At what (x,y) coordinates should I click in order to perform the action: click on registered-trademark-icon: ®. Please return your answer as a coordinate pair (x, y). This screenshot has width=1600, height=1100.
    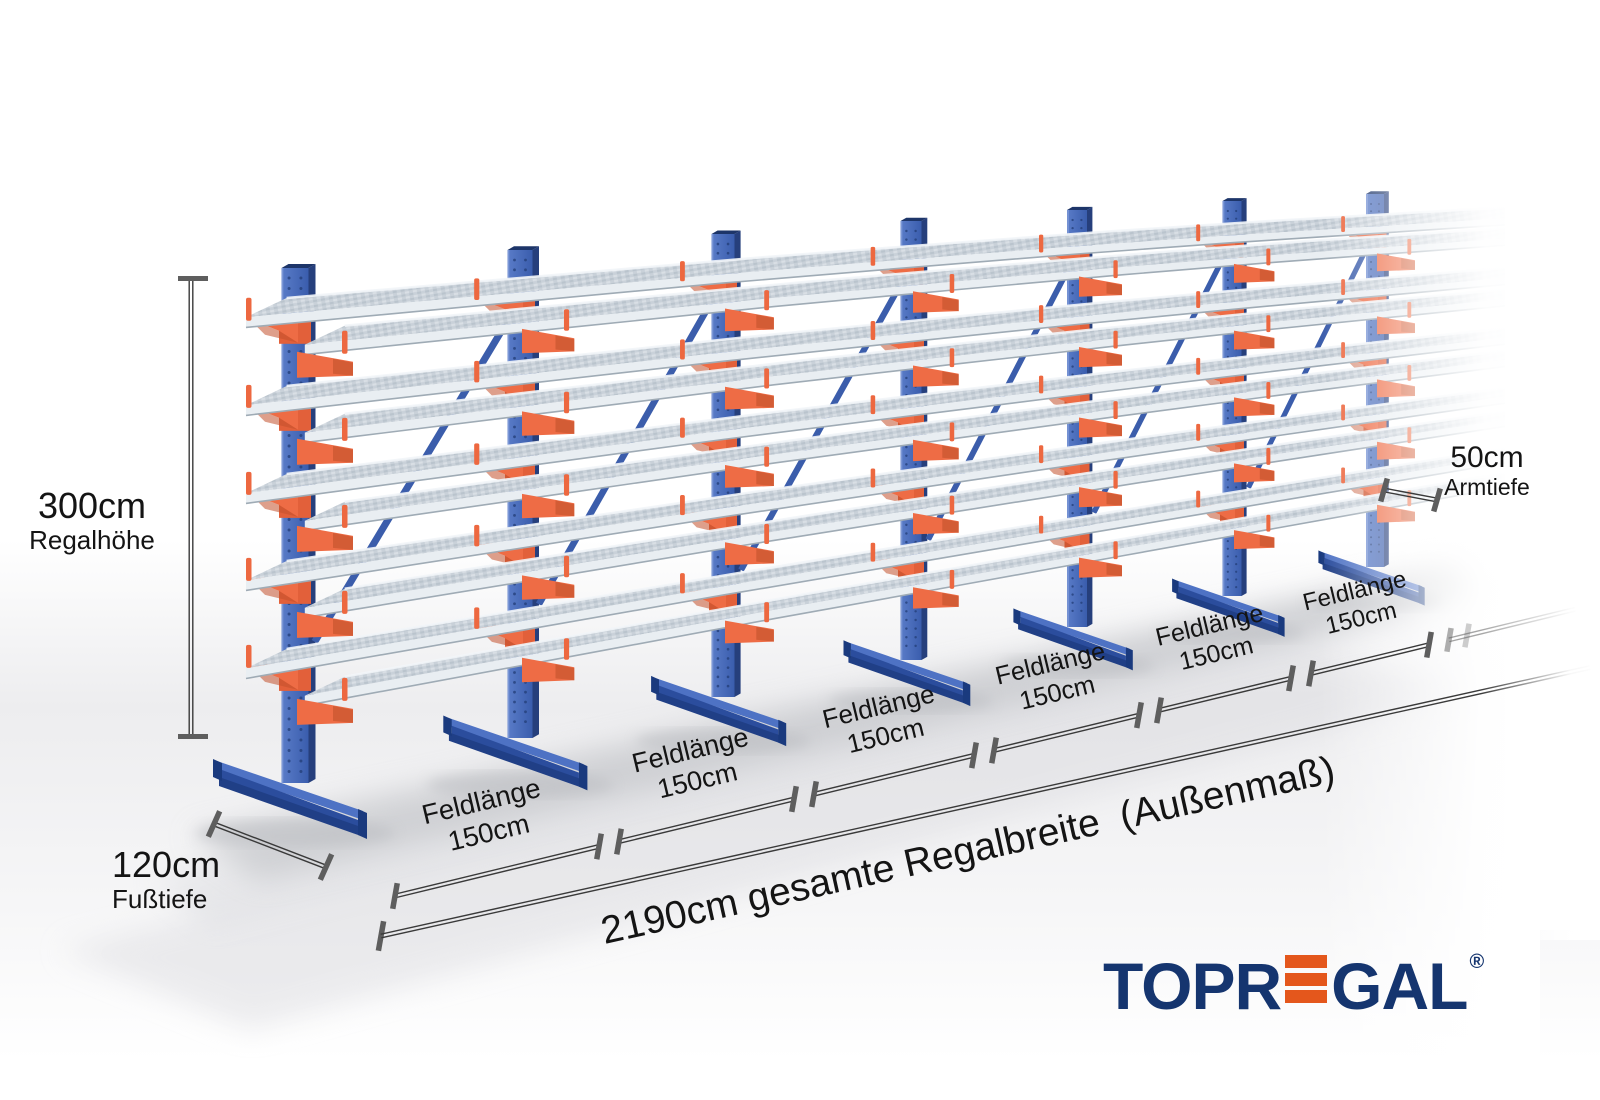
    Looking at the image, I should click on (1477, 962).